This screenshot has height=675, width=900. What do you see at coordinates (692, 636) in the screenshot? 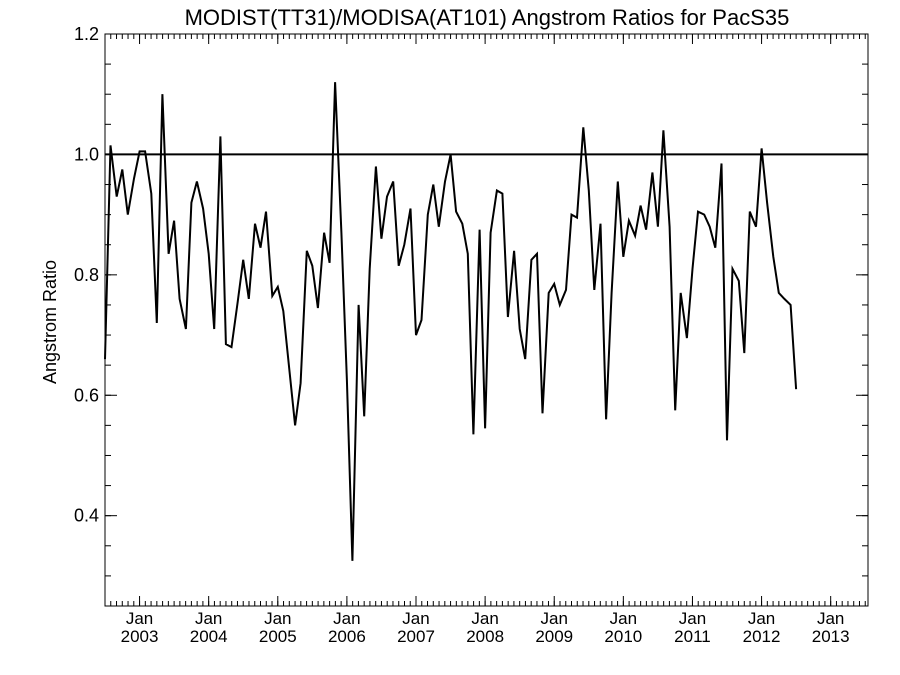
I see `x-tick-year-label: 2011` at bounding box center [692, 636].